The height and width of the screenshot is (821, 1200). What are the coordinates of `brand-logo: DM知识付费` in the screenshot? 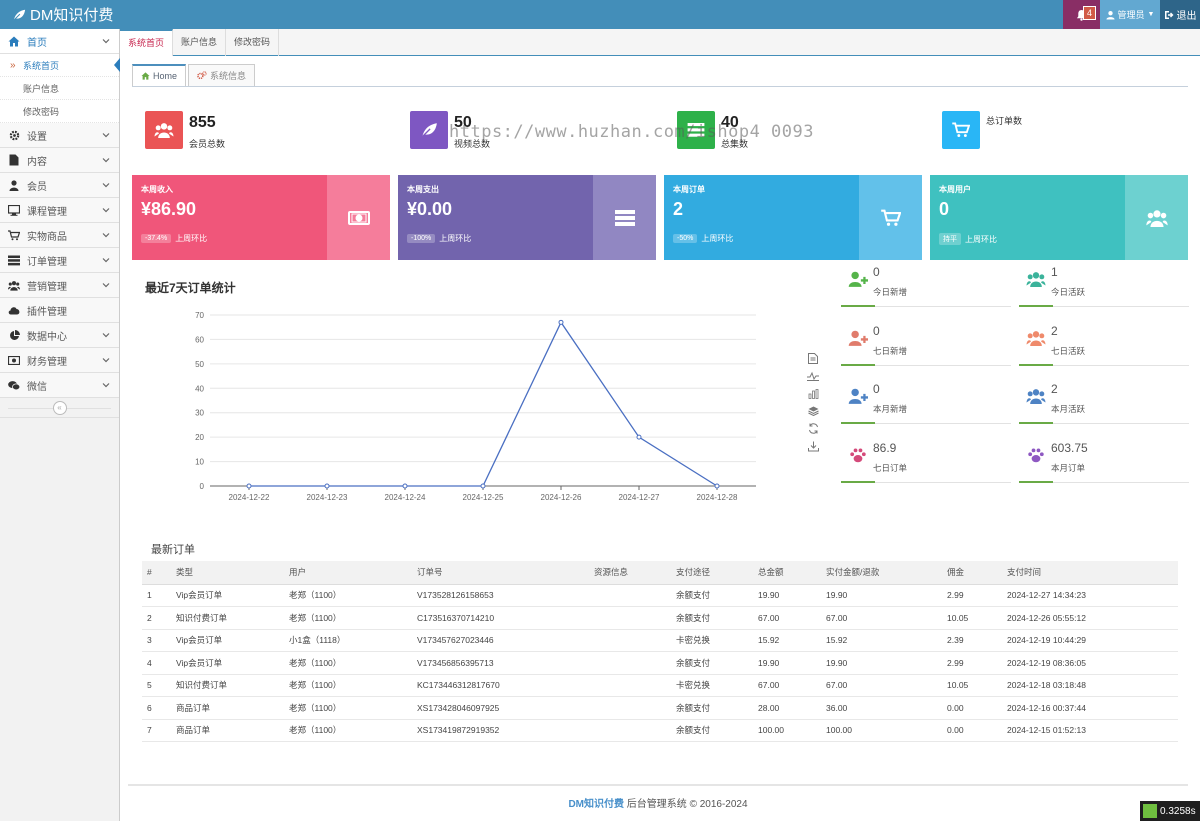 It's located at (62, 14).